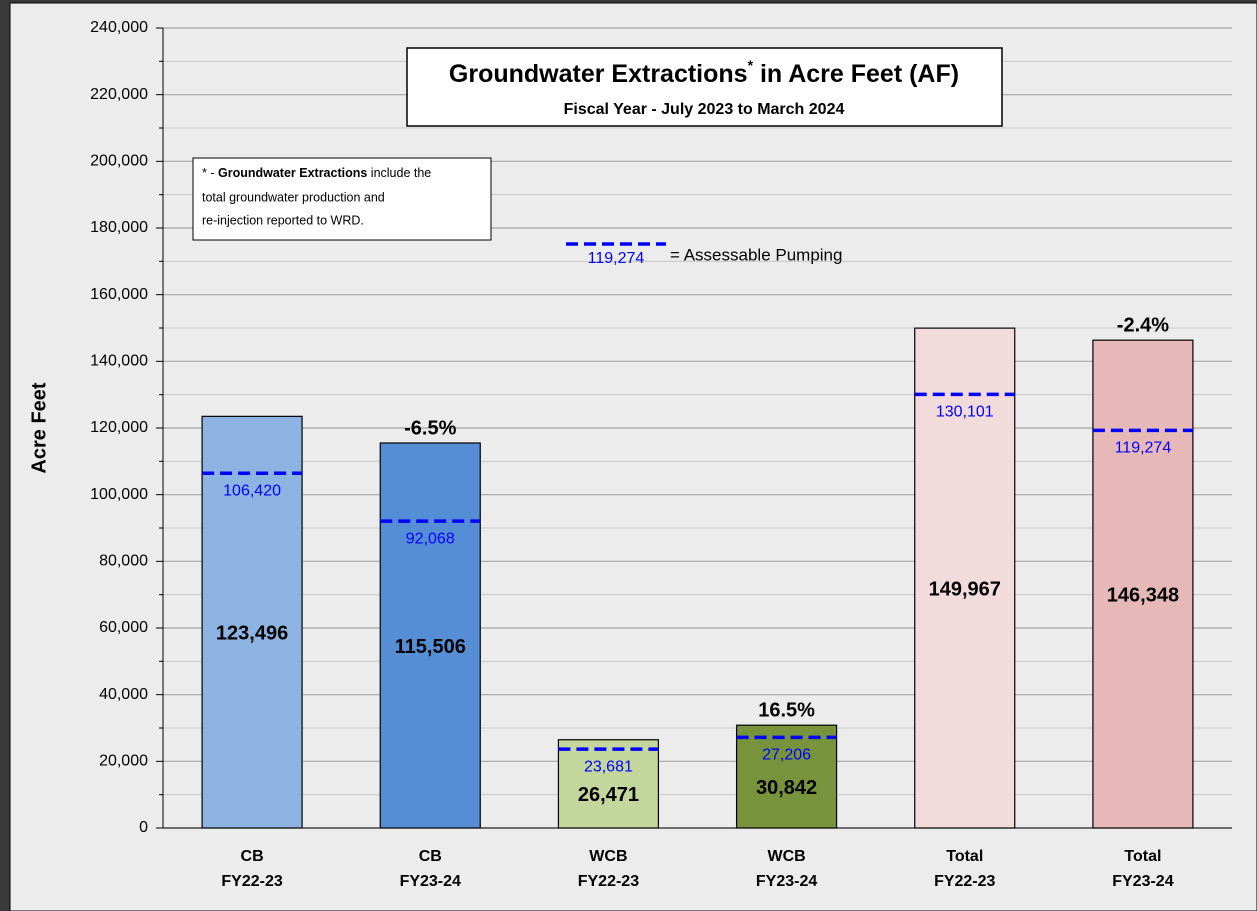 The image size is (1257, 911). Describe the element at coordinates (119, 227) in the screenshot. I see `y-tick-label: 180,000` at that location.